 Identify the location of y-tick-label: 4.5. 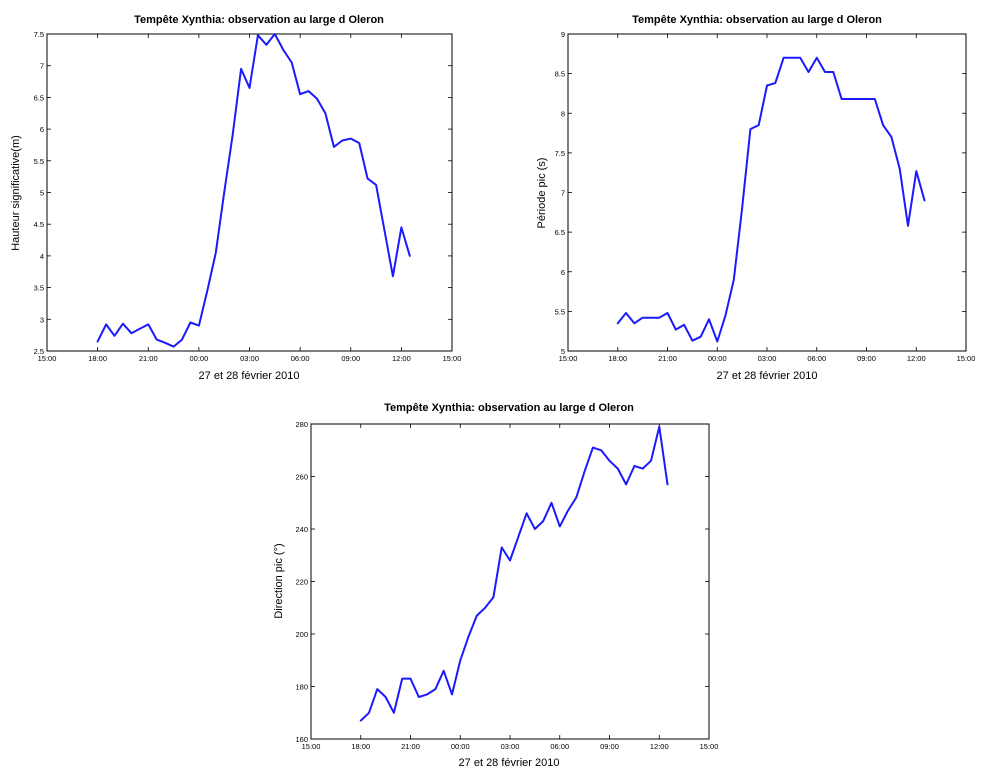
(39, 224).